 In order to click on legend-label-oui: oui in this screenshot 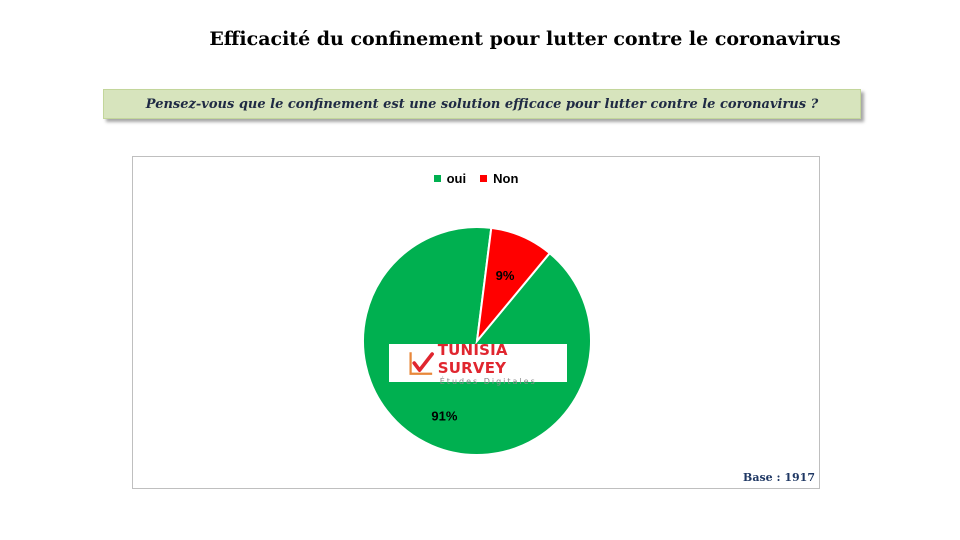, I will do `click(456, 178)`.